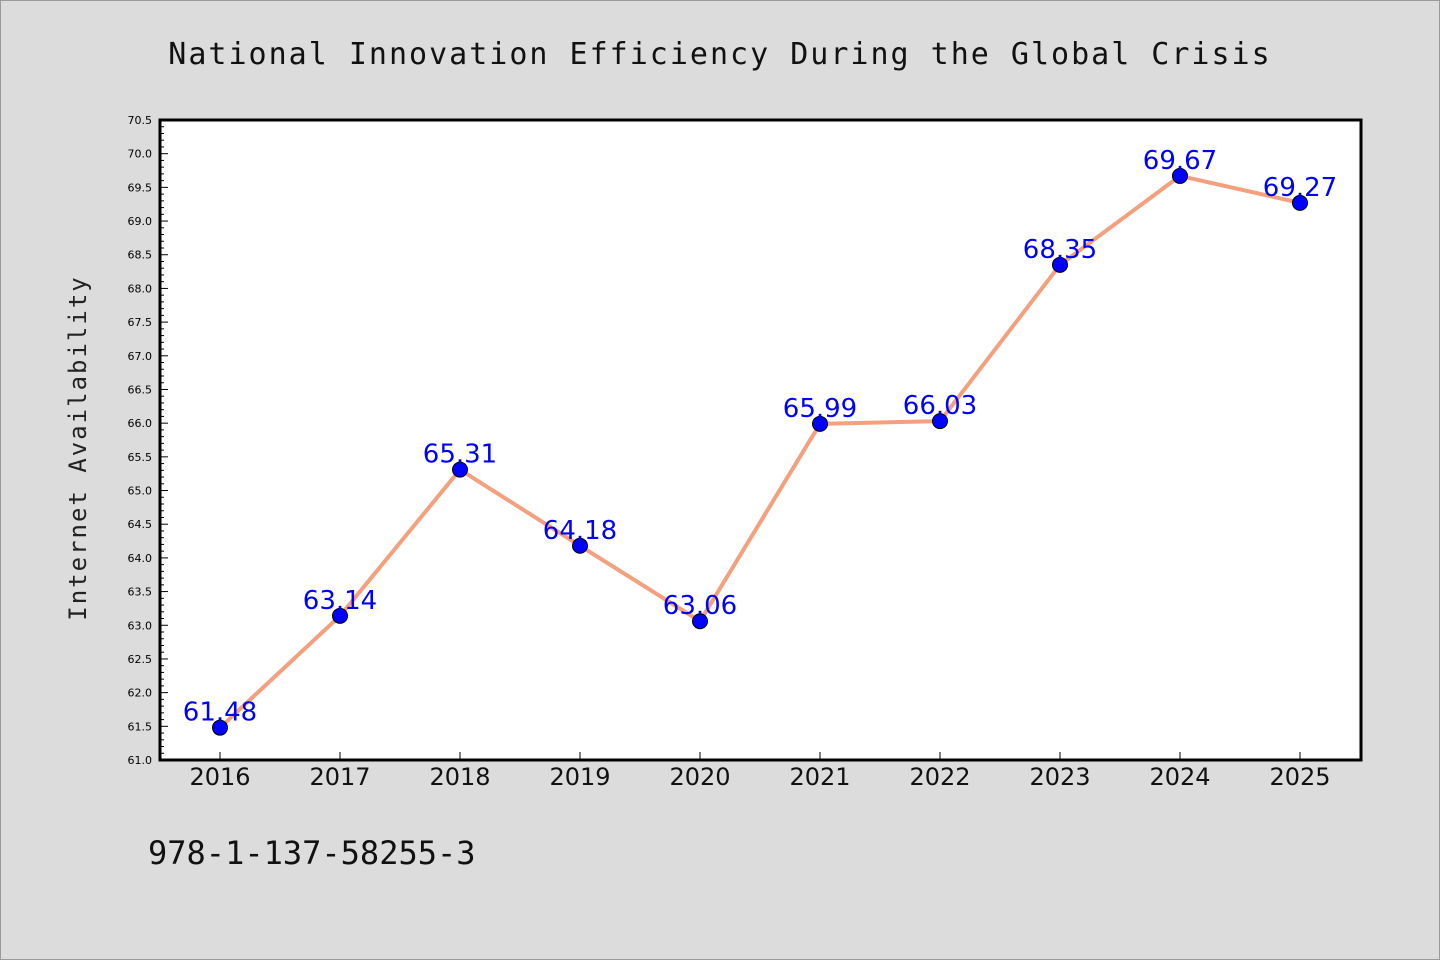  Describe the element at coordinates (140, 389) in the screenshot. I see `y-tick-label: 66.5` at that location.